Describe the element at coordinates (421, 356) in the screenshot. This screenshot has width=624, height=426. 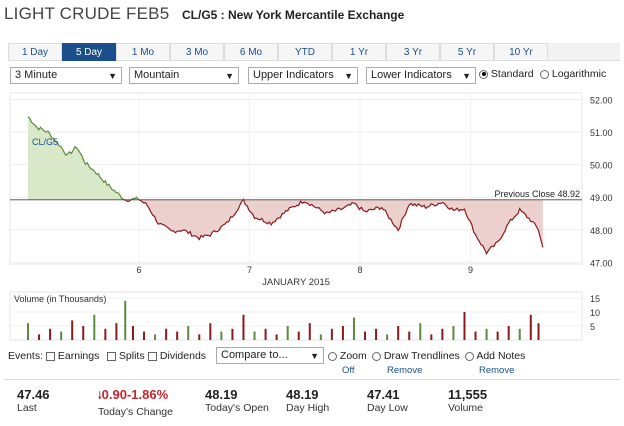
I see `trendlines-label: Draw Trendlines` at that location.